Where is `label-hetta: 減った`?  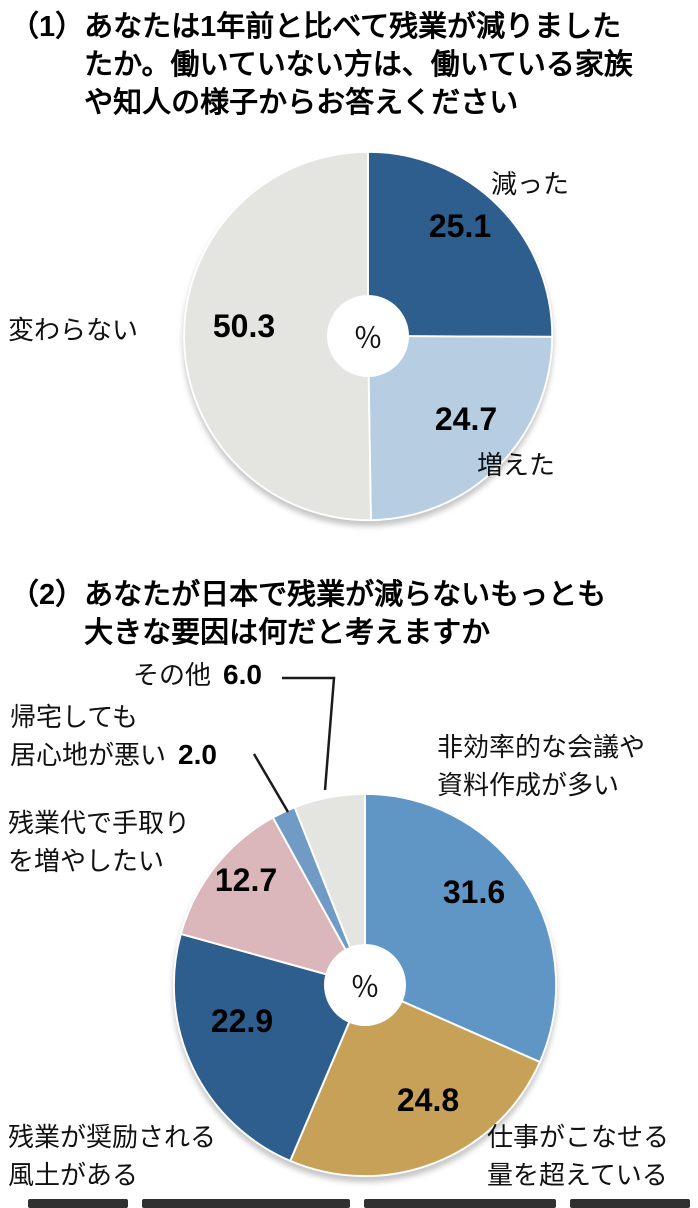 label-hetta: 減った is located at coordinates (530, 184).